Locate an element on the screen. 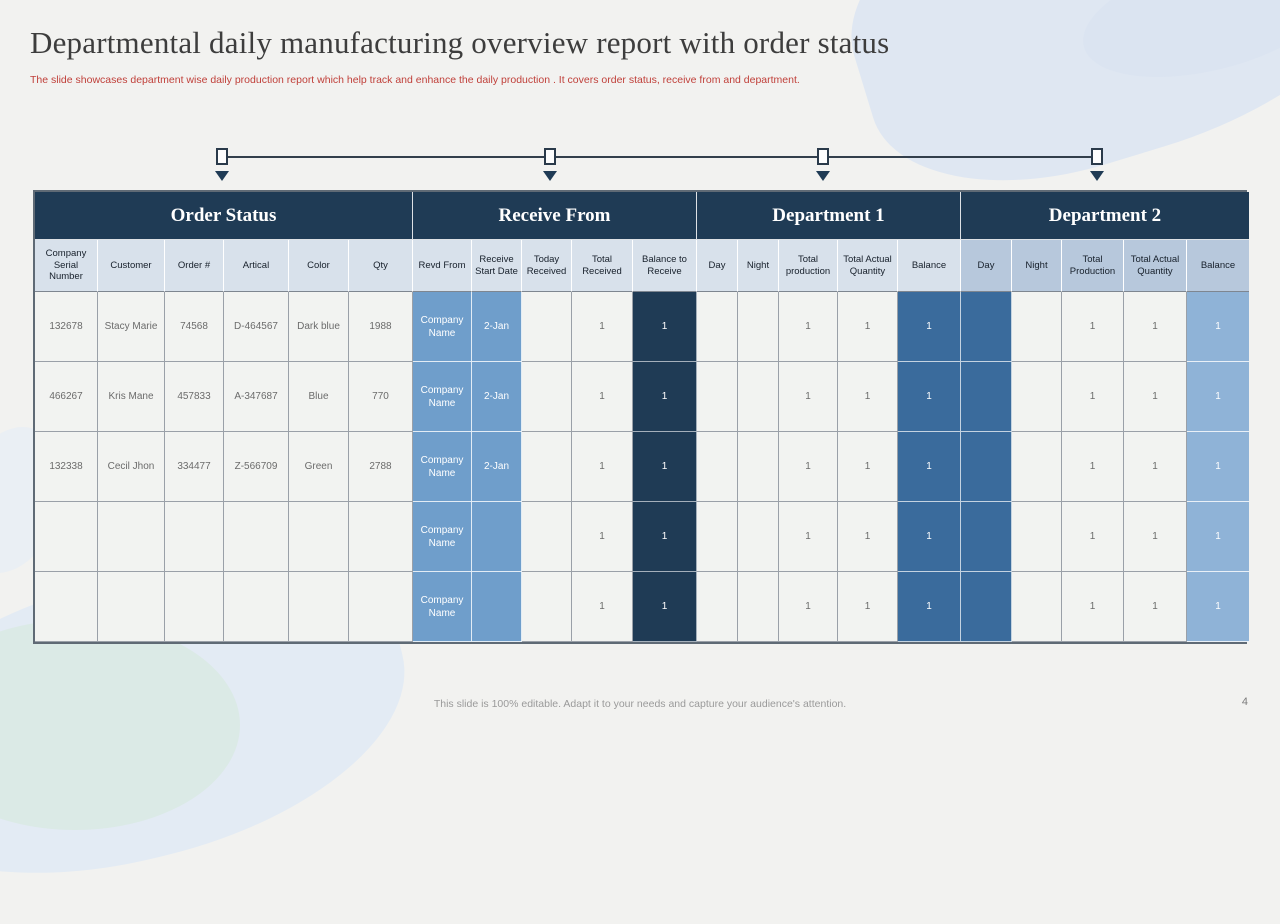 This screenshot has height=924, width=1280. column-header: Order # is located at coordinates (194, 266).